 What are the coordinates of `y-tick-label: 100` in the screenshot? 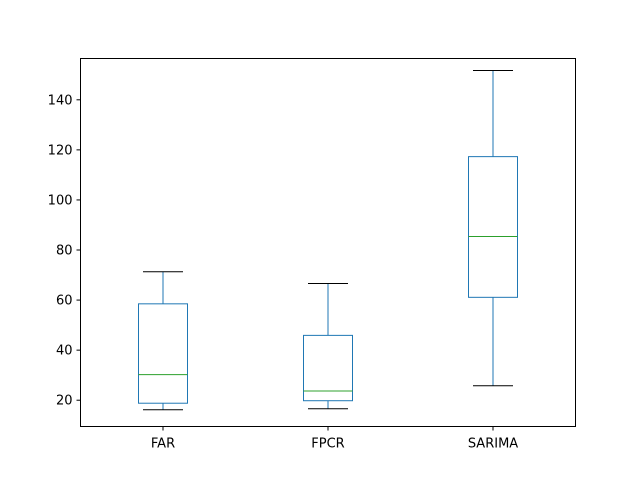 It's located at (60, 200).